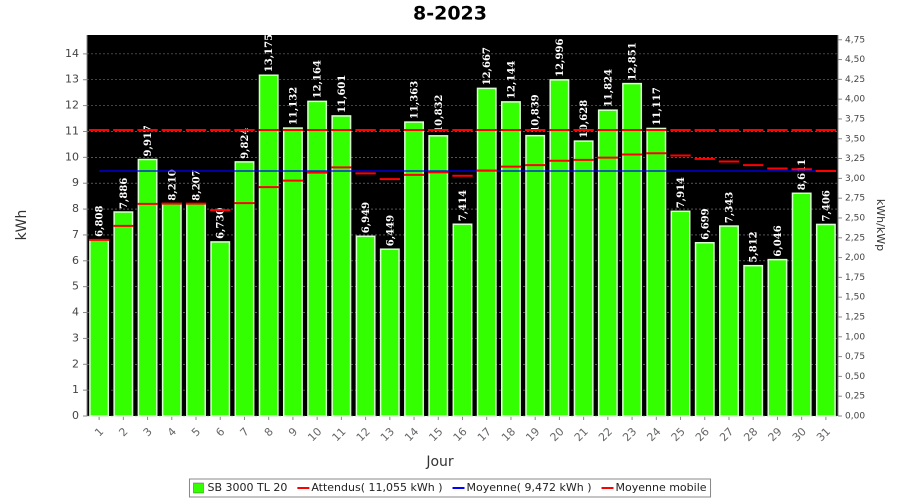 The image size is (900, 504). Describe the element at coordinates (247, 487) in the screenshot. I see `legend-label: SB 3000 TL 20` at that location.